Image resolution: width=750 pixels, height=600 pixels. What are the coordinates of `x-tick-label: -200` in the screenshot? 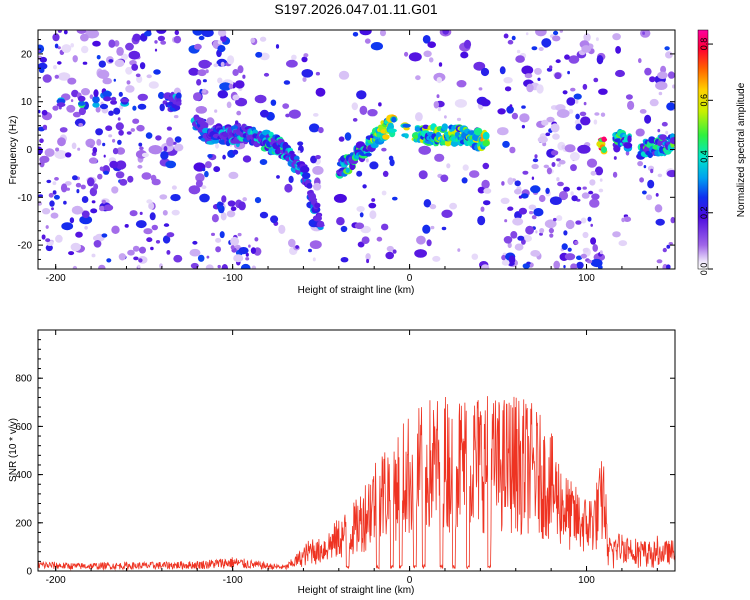 It's located at (56, 580).